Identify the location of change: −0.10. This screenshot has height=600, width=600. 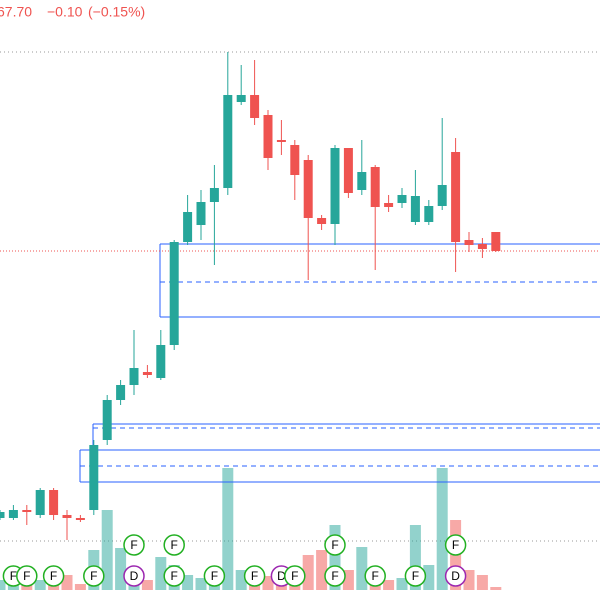
(65, 12).